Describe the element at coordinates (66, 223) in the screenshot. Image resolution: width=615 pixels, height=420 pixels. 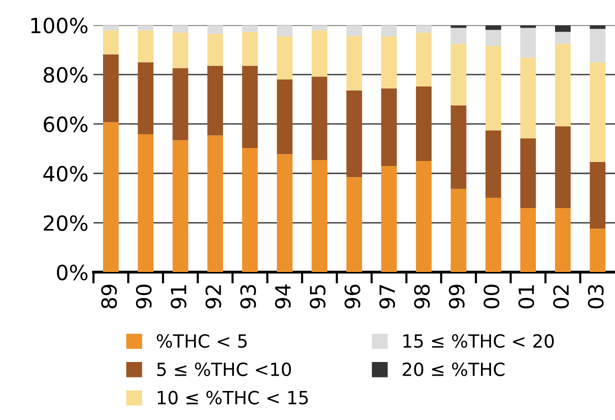
I see `y-tick-label: 20%` at that location.